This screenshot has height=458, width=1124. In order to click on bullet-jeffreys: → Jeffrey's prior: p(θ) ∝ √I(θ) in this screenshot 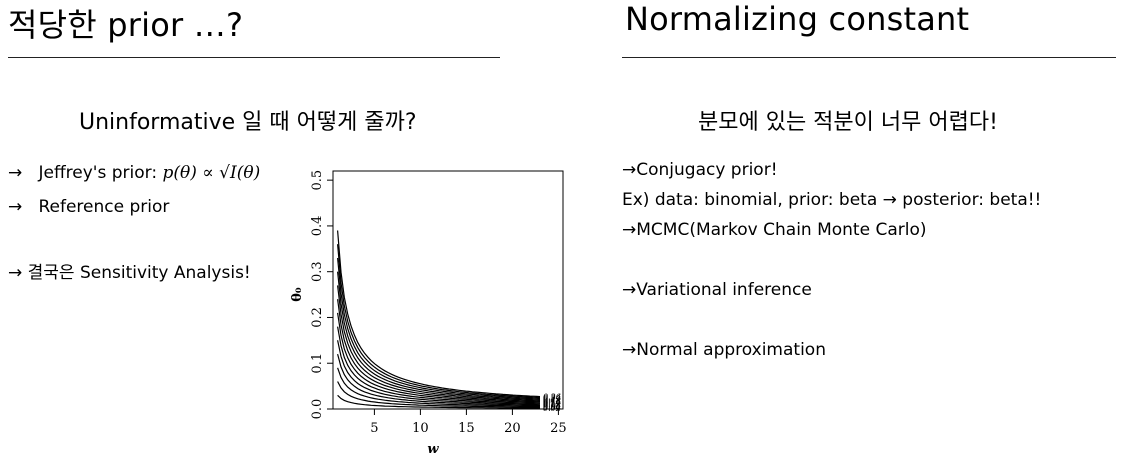, I will do `click(134, 173)`.